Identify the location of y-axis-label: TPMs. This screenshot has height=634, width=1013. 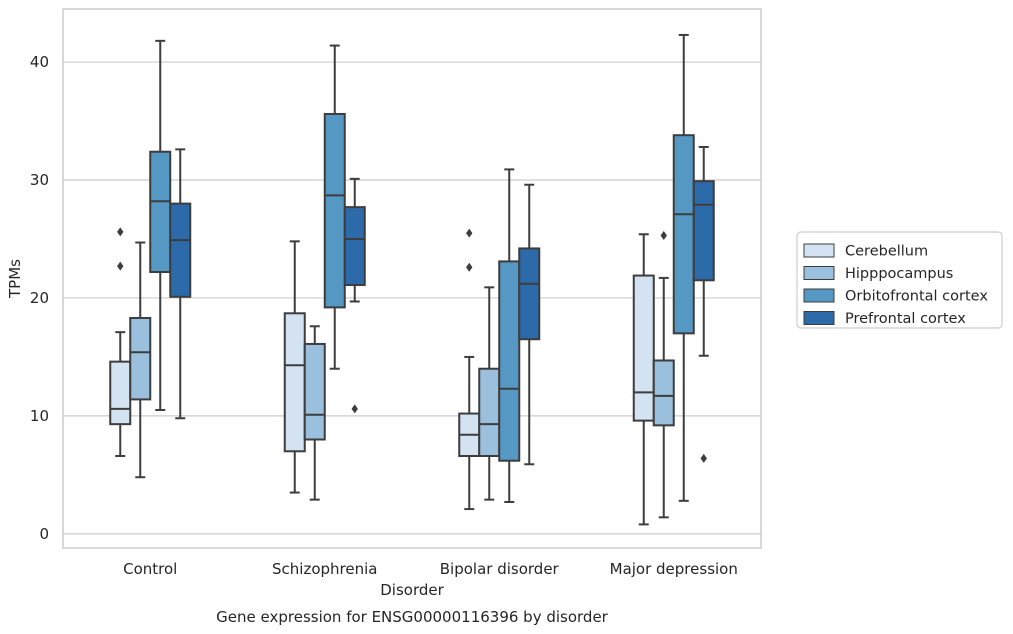
(15, 279).